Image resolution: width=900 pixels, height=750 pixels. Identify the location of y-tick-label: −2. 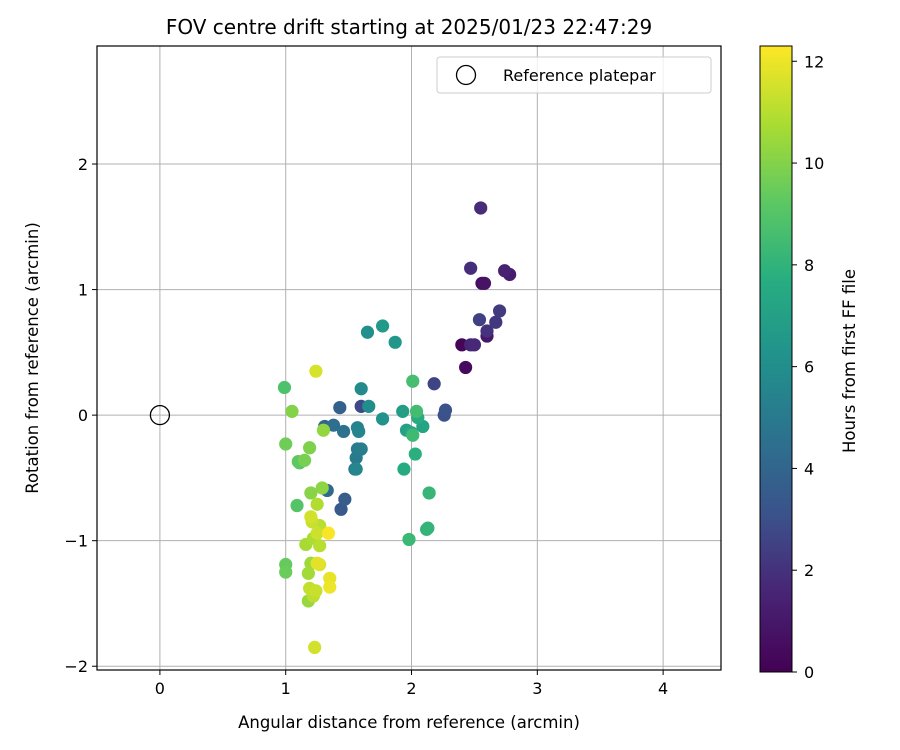
(76, 666).